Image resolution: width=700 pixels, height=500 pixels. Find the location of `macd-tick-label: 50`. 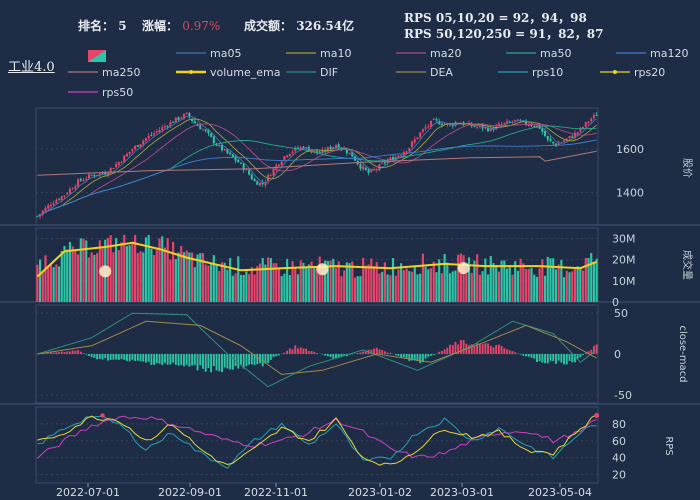

macd-tick-label: 50 is located at coordinates (621, 313).